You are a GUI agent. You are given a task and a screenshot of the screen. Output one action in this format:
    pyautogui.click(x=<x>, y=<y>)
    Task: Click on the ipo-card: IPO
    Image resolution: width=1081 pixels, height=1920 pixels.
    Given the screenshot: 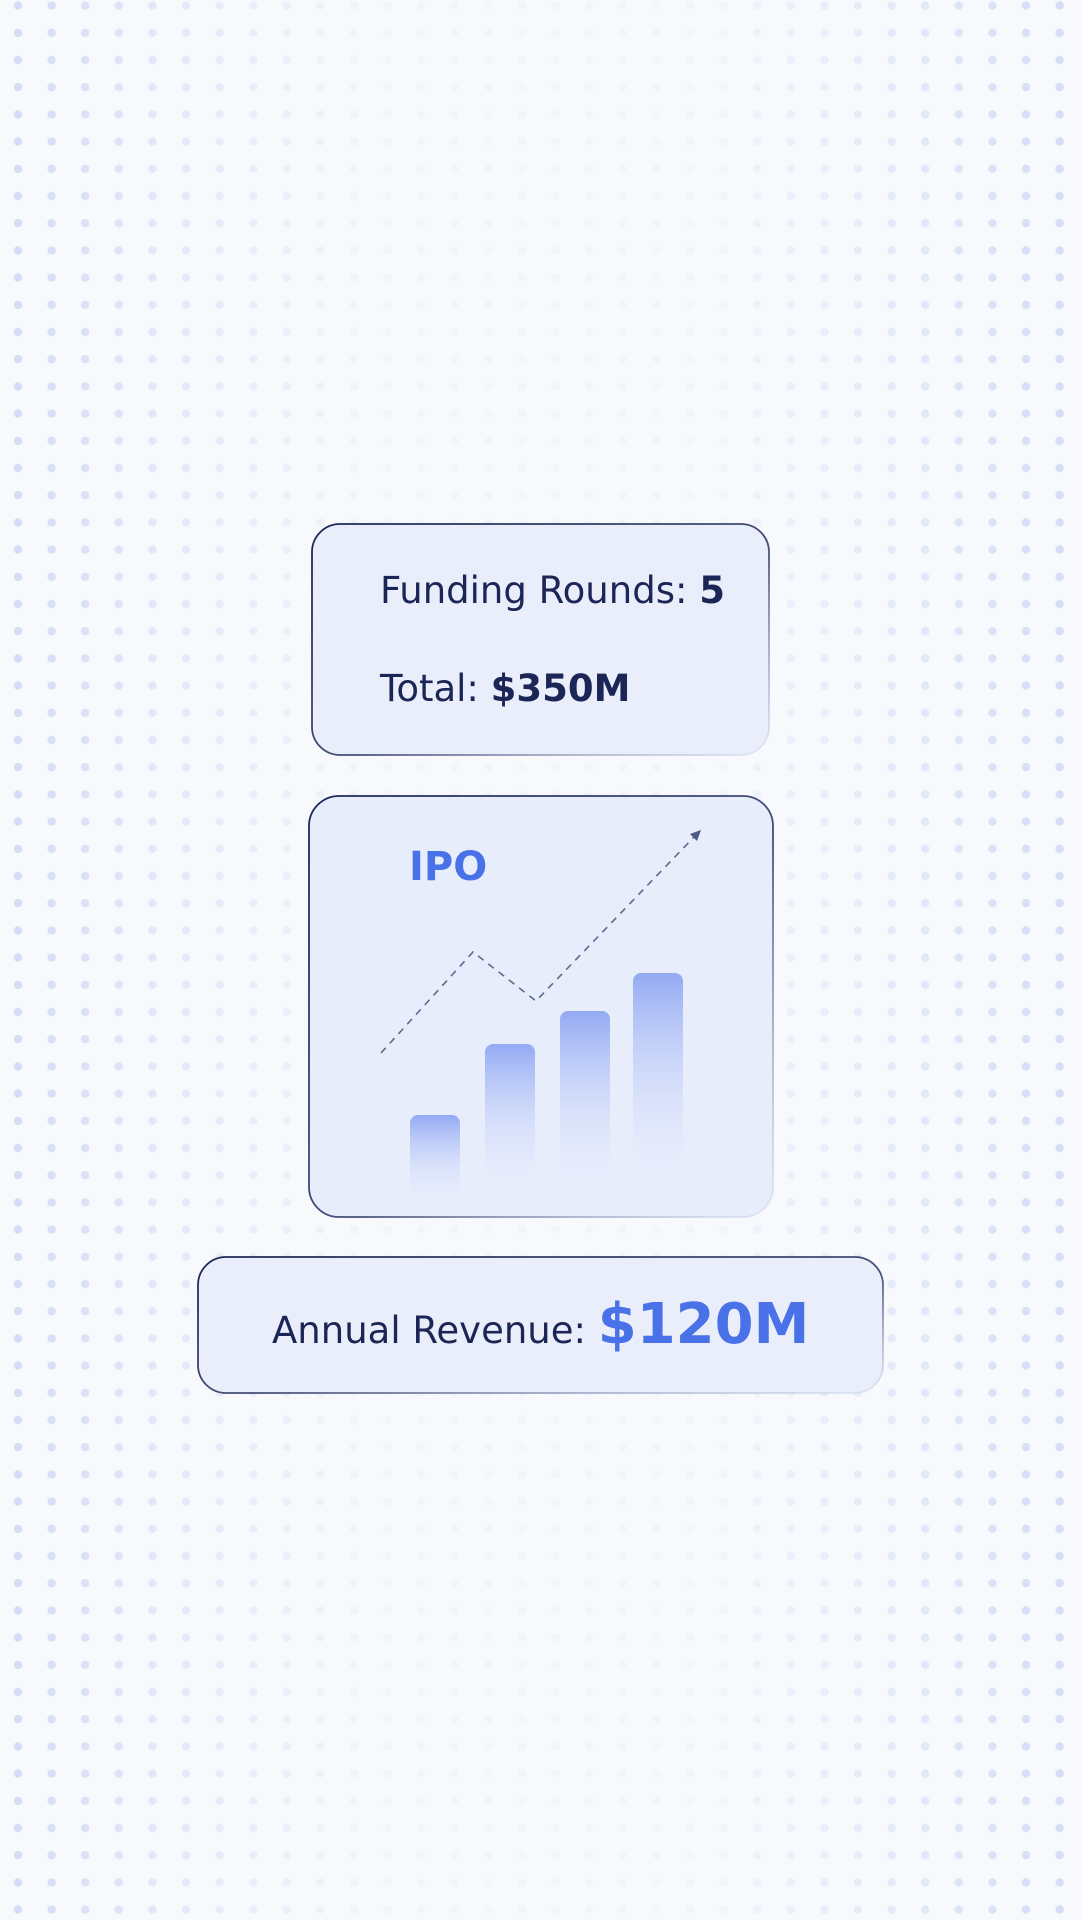 What is the action you would take?
    pyautogui.click(x=541, y=1006)
    